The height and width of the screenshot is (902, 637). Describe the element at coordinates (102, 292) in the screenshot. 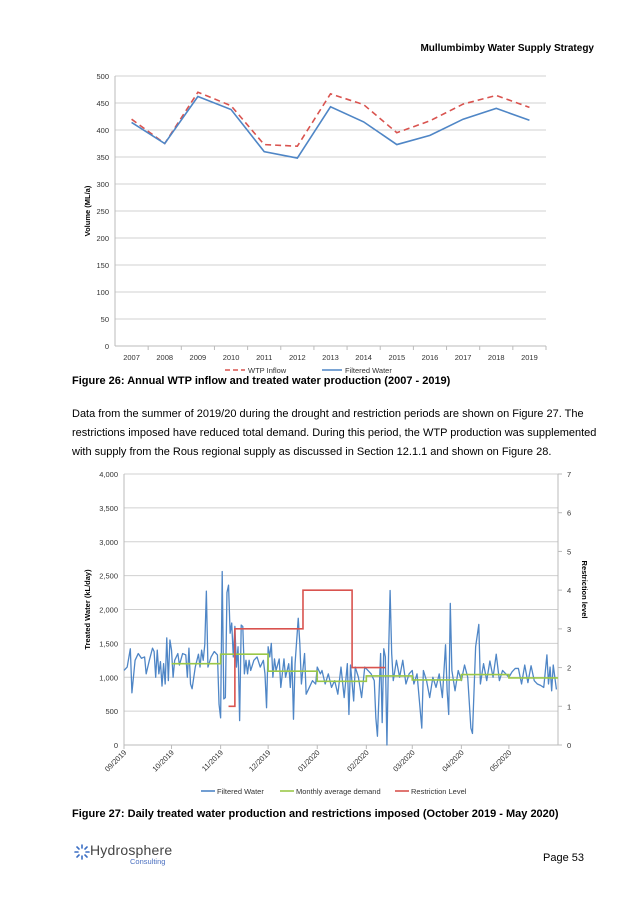

I see `y-tick-label: 100` at that location.